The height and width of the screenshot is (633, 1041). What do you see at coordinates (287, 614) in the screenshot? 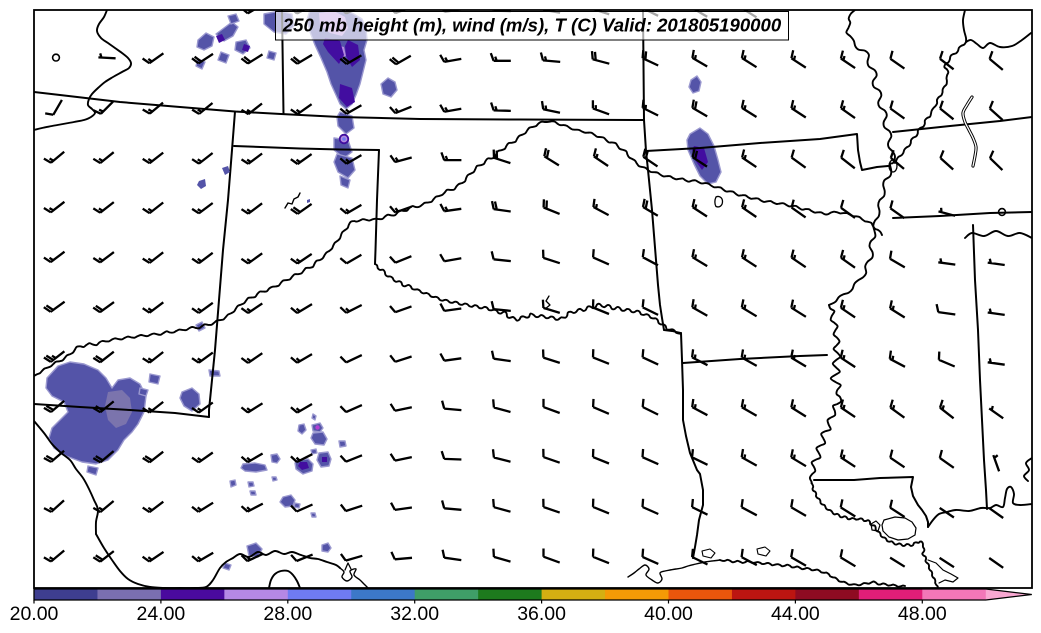
I see `svg-text: 28.00` at bounding box center [287, 614].